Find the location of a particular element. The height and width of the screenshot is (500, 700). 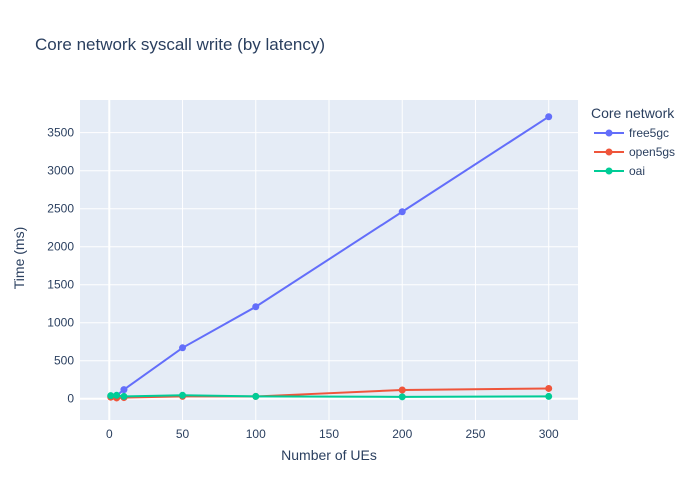

x-axis-ticks: 0 50 100 150 200 250 300 is located at coordinates (332, 434).